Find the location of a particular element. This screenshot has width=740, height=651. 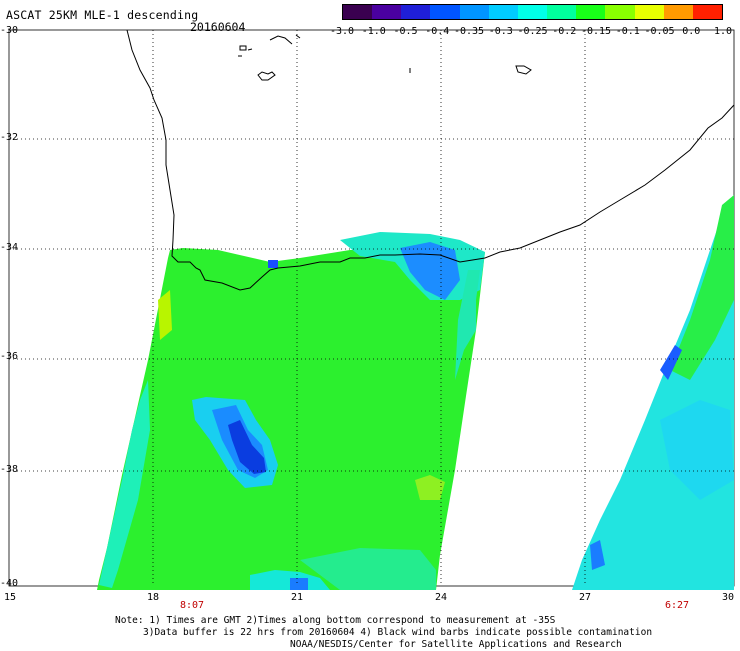

colorbar-label: -0.35 is located at coordinates (469, 31).